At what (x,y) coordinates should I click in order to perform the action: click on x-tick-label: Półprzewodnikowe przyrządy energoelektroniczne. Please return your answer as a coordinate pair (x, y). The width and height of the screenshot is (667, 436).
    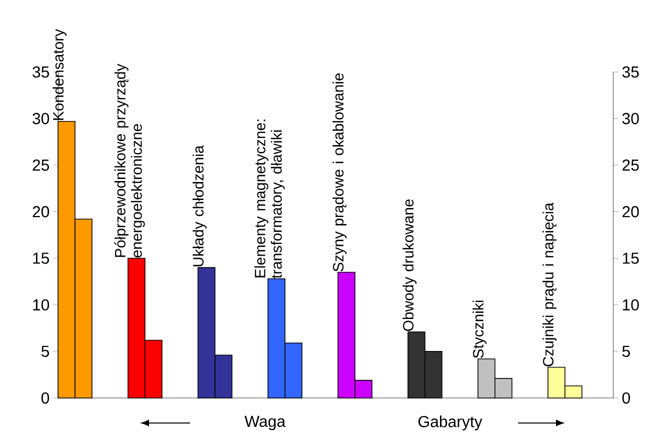
    Looking at the image, I should click on (129, 161).